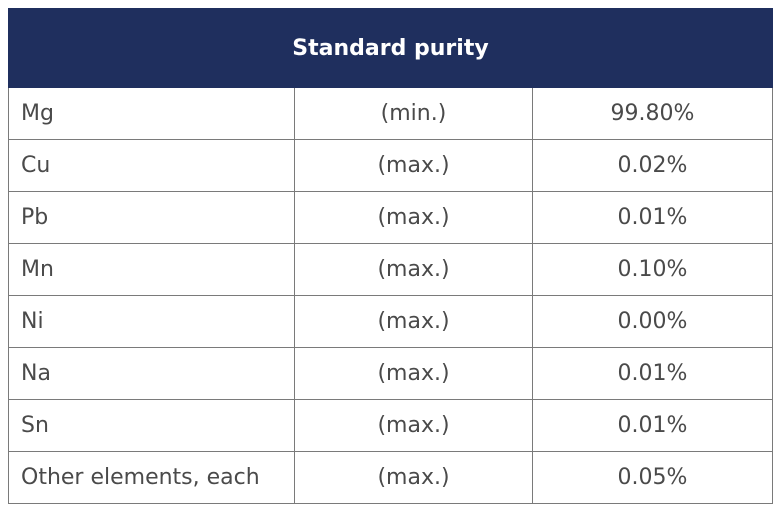 The height and width of the screenshot is (510, 780). Describe the element at coordinates (151, 373) in the screenshot. I see `element: Na` at that location.